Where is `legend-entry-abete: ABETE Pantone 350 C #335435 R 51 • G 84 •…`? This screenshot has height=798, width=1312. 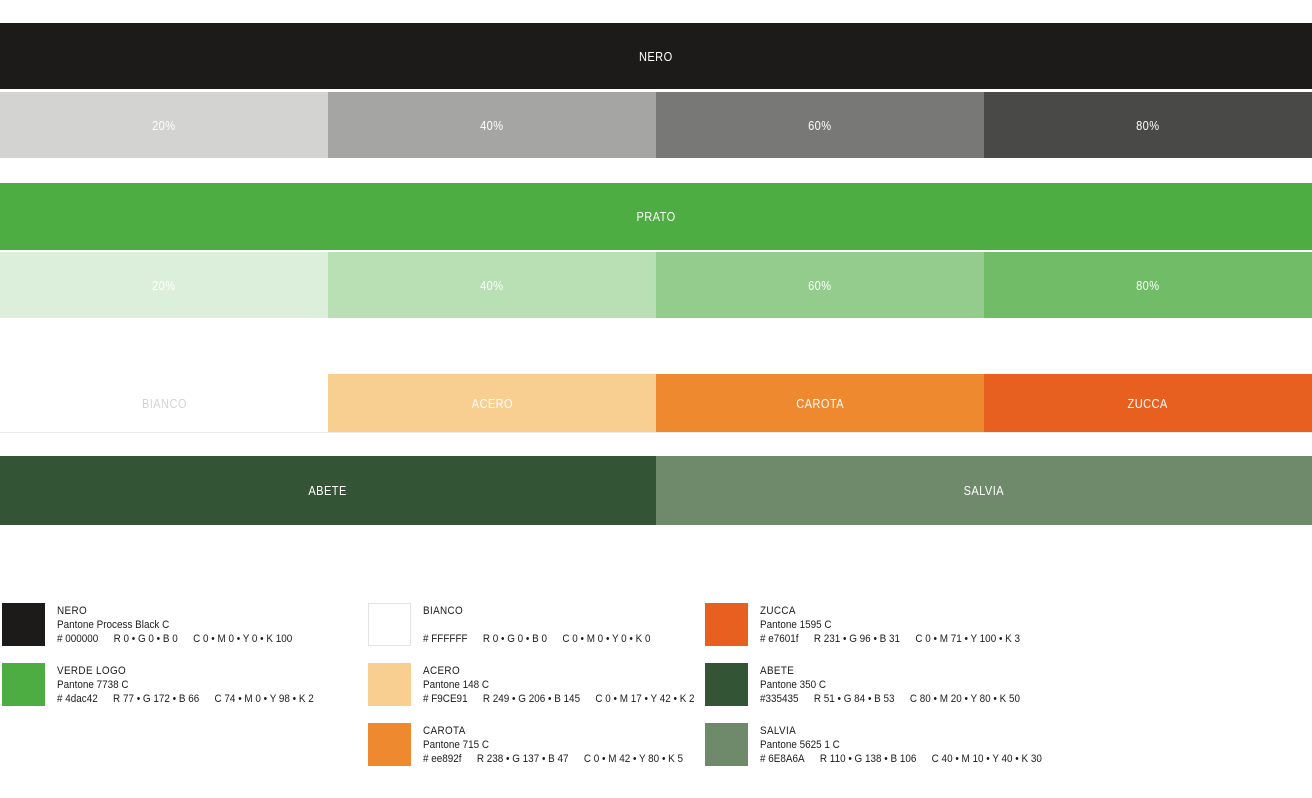
legend-entry-abete: ABETE Pantone 350 C #335435 R 51 • G 84 •… is located at coordinates (889, 684).